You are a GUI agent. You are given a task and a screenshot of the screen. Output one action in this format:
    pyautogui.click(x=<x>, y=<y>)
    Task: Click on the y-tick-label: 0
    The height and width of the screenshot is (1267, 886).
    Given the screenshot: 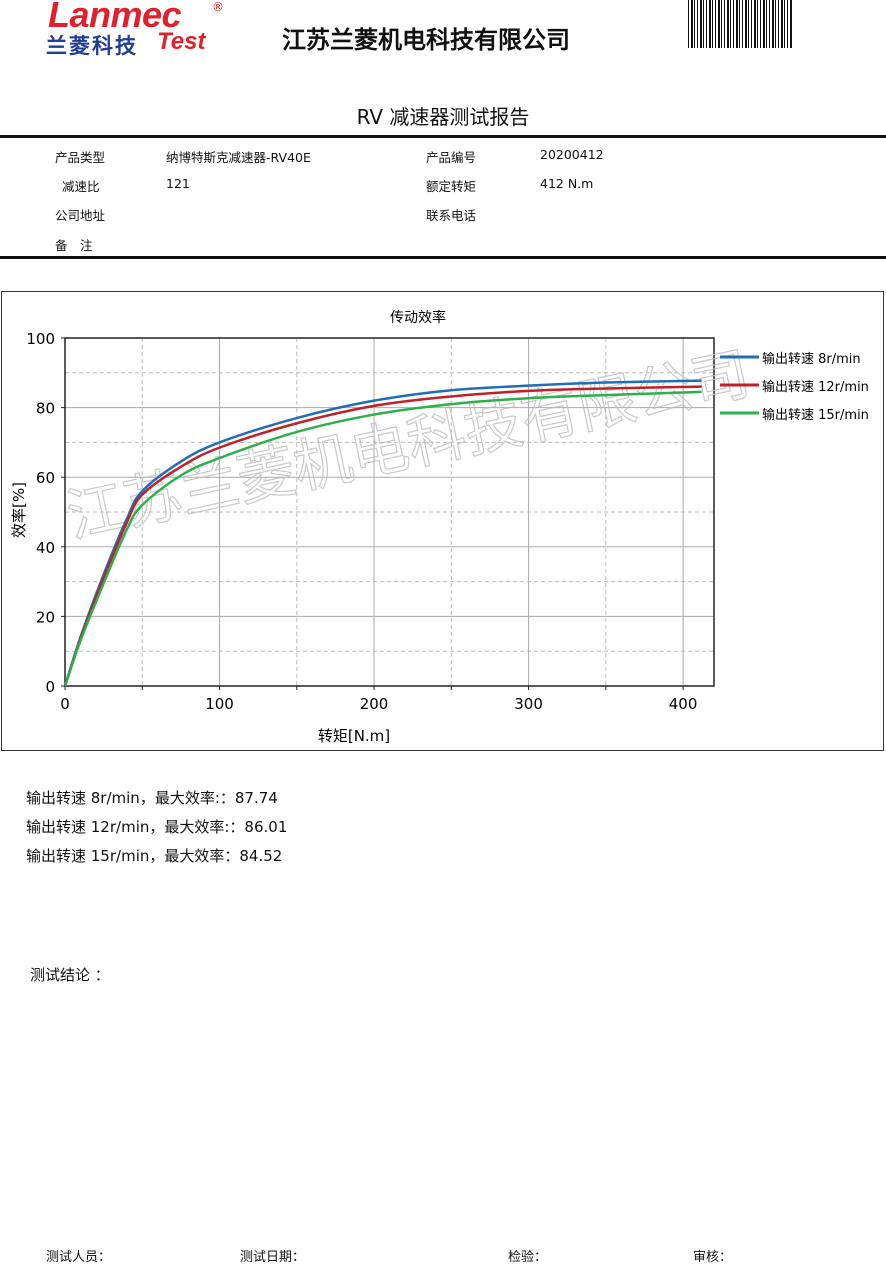 What is the action you would take?
    pyautogui.click(x=50, y=687)
    